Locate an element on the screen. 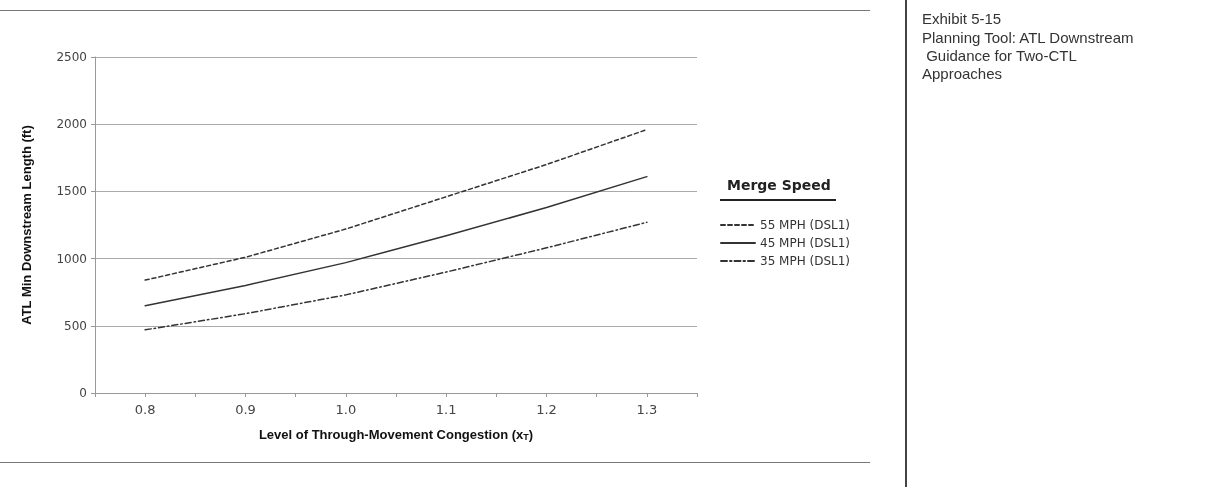 Image resolution: width=1217 pixels, height=487 pixels. x-tick-label: 0.8 is located at coordinates (145, 409).